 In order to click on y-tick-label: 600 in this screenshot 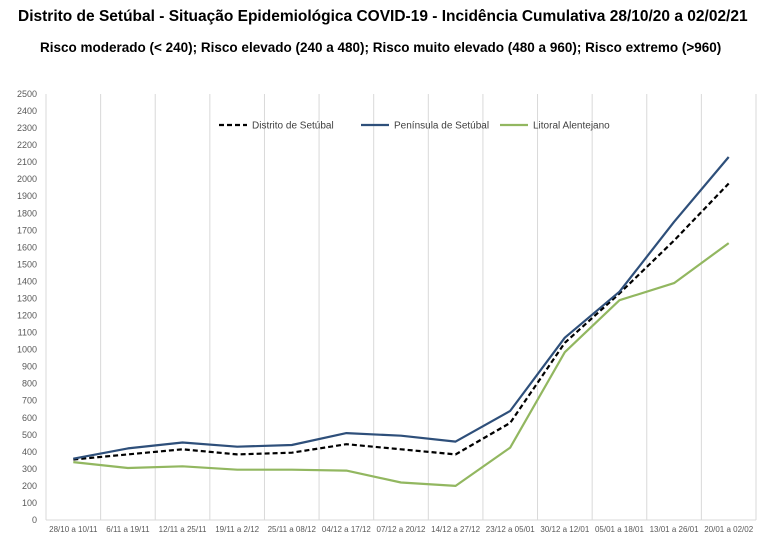, I will do `click(29, 418)`.